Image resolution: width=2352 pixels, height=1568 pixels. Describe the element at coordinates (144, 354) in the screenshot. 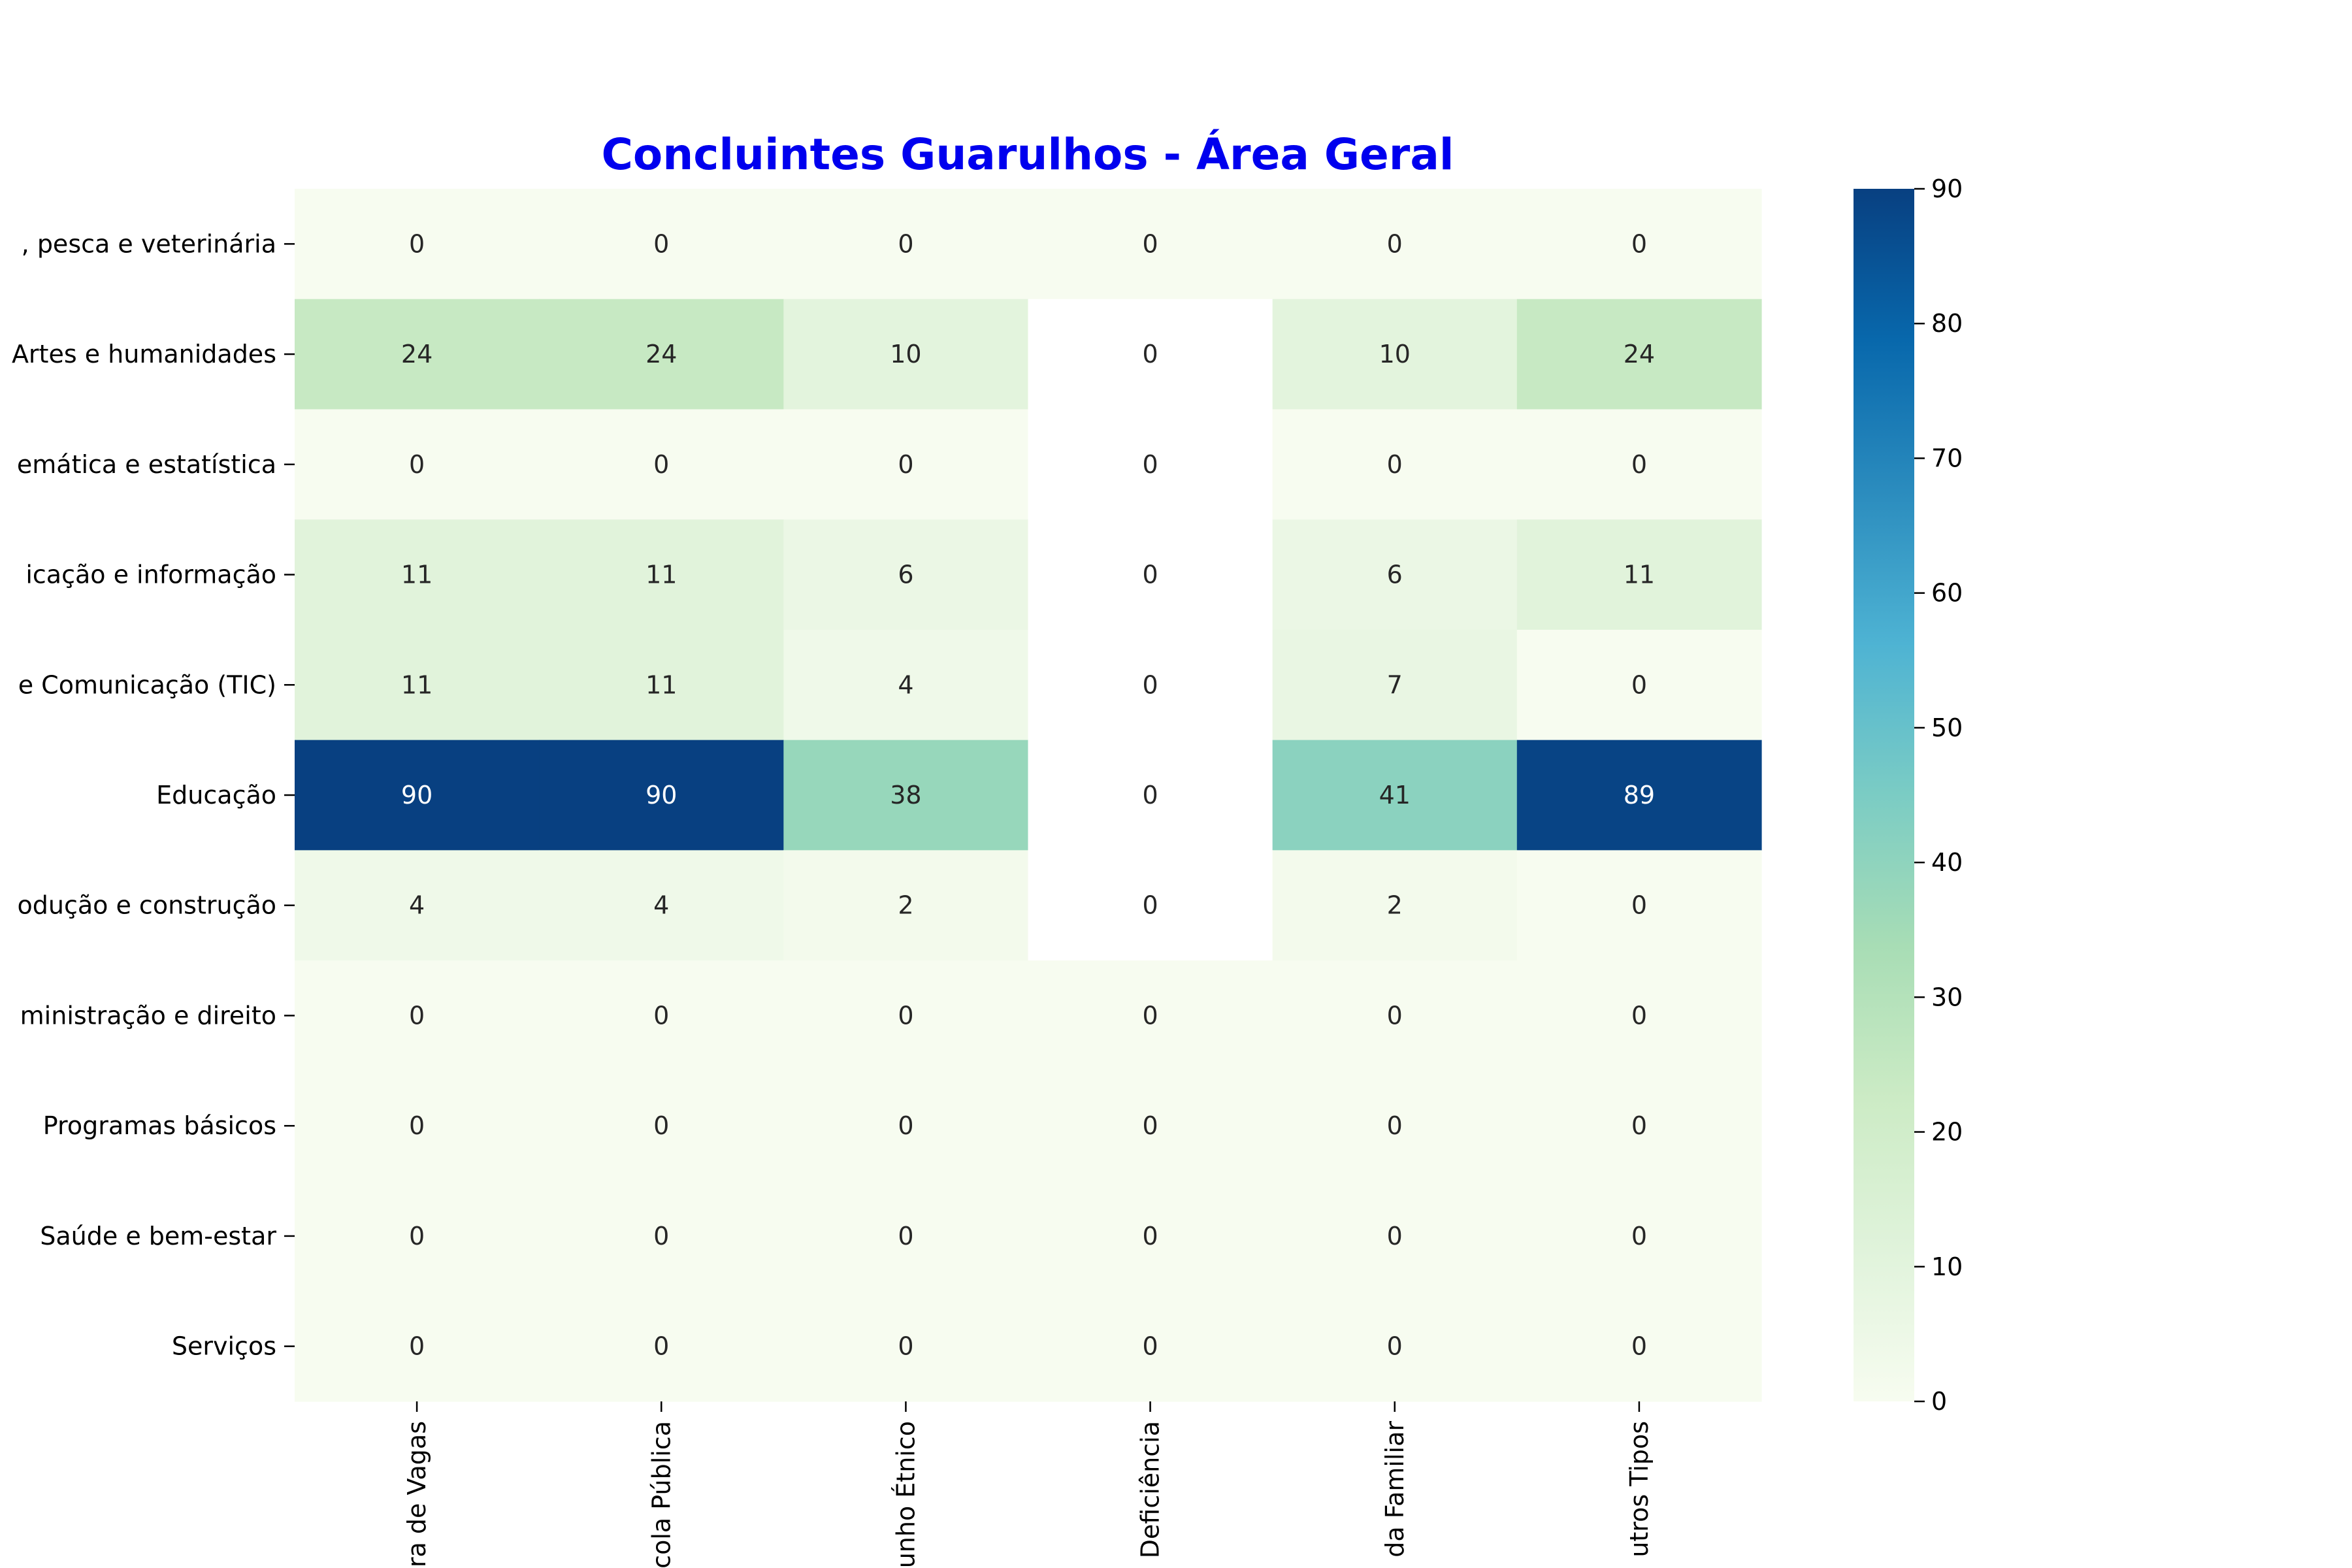

I see `y-tick-label: Artes e humanidades` at that location.